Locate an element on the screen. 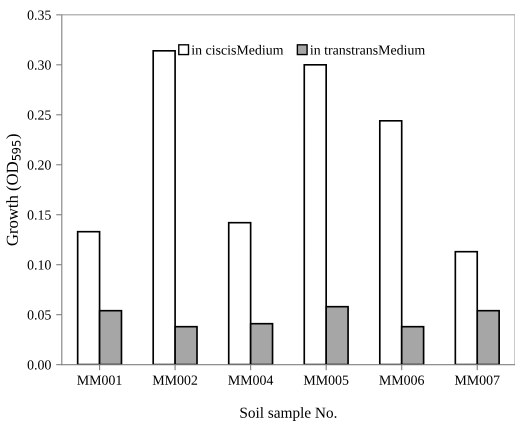  x-tick-label: MM006 is located at coordinates (401, 380).